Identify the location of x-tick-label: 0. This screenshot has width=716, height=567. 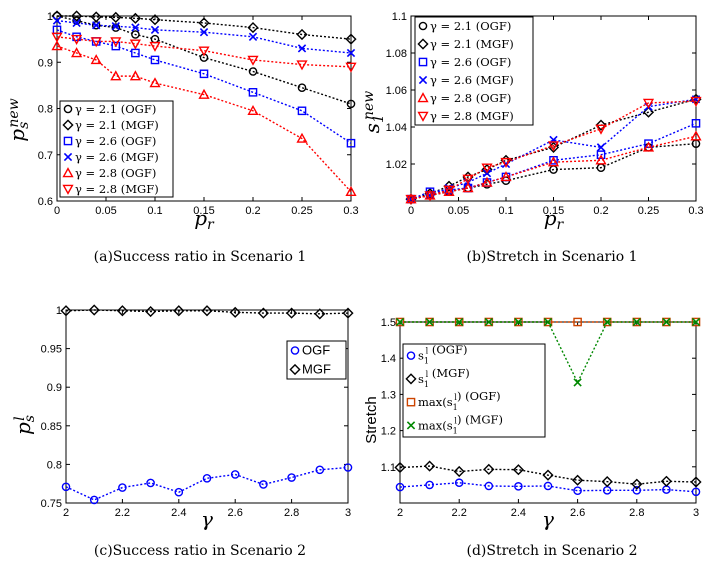
(57, 211).